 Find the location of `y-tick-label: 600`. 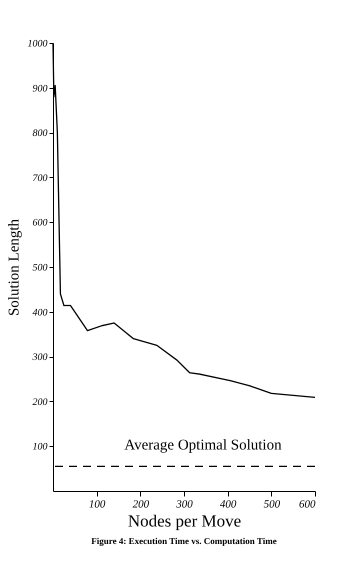

y-tick-label: 600 is located at coordinates (40, 223).